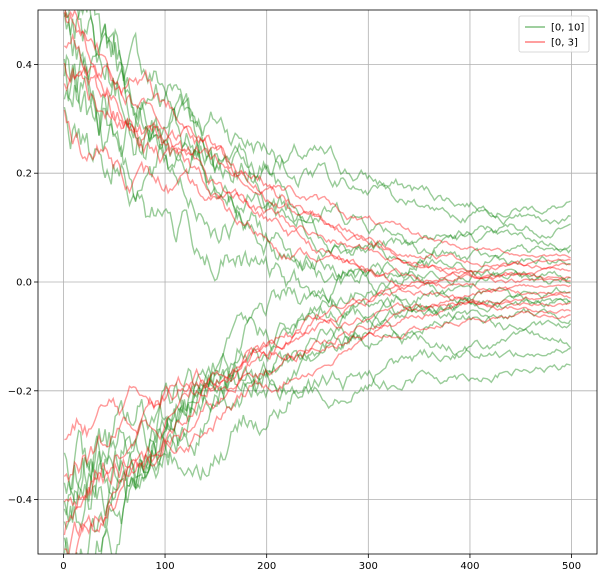 The width and height of the screenshot is (607, 583). What do you see at coordinates (368, 566) in the screenshot?
I see `x-tick-label: 300` at bounding box center [368, 566].